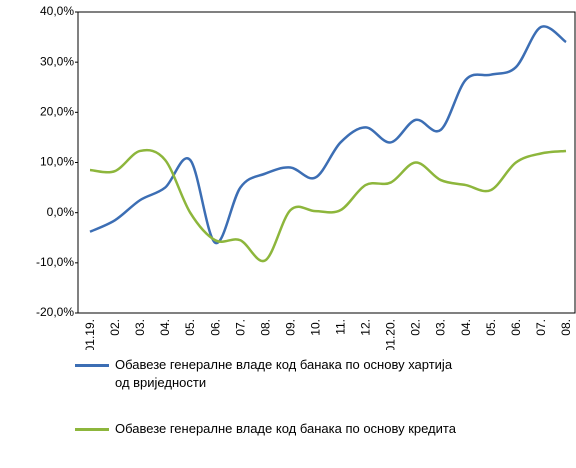 The height and width of the screenshot is (468, 576). Describe the element at coordinates (341, 327) in the screenshot. I see `x-tick-label: 11.` at that location.